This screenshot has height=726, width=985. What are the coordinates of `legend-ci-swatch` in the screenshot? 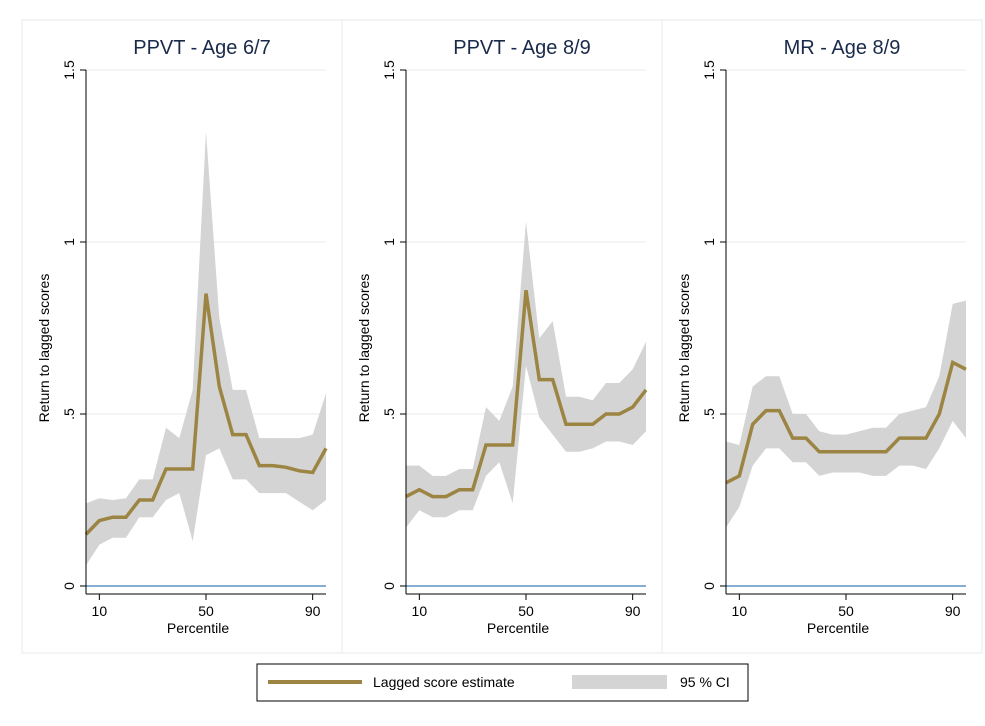 It's located at (619, 682).